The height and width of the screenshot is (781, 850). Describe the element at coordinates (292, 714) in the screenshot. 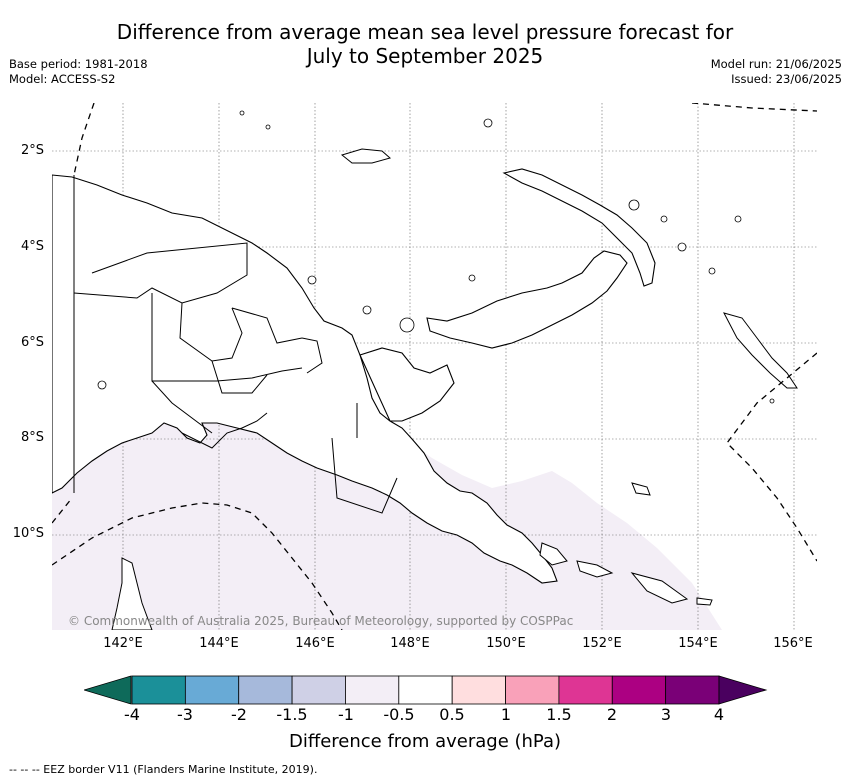

I see `colorbar-tick: -1.5` at that location.